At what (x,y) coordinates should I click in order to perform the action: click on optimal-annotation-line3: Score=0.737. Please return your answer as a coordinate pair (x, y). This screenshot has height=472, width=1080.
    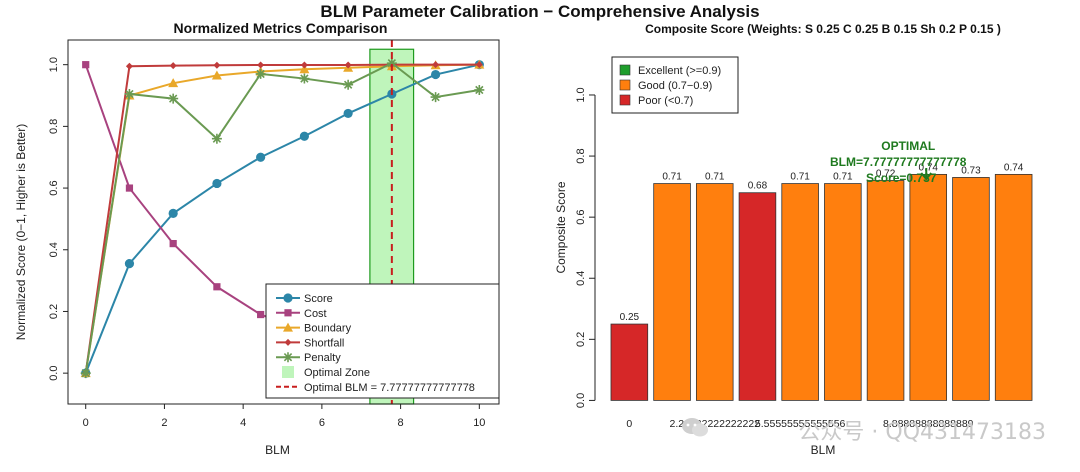
    Looking at the image, I should click on (901, 178).